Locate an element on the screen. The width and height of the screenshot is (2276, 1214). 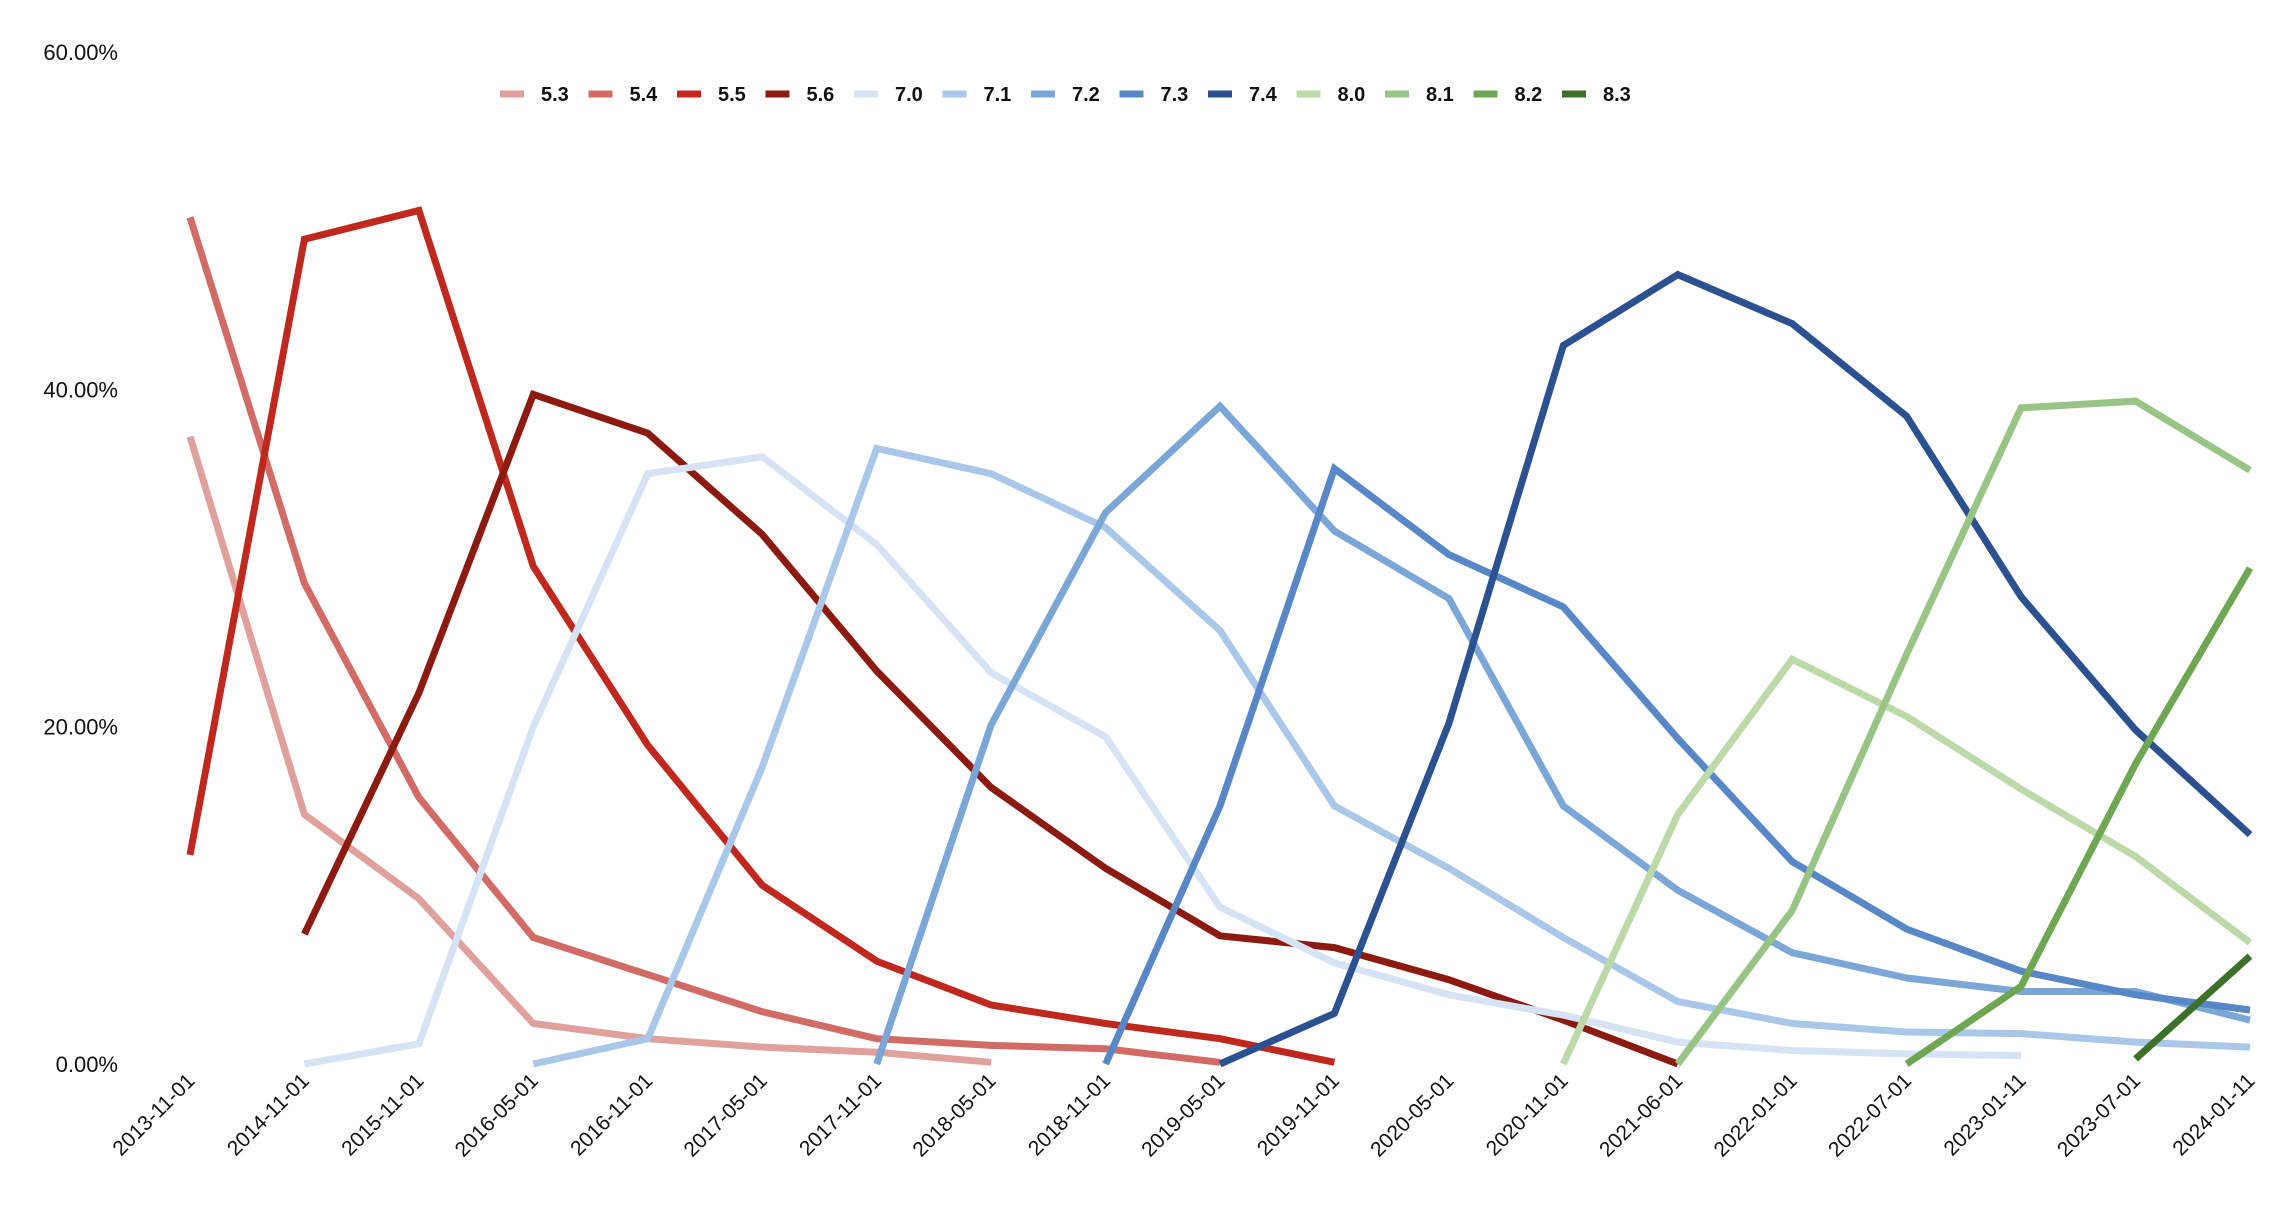
legend-item-5-4: 5.4 is located at coordinates (623, 95).